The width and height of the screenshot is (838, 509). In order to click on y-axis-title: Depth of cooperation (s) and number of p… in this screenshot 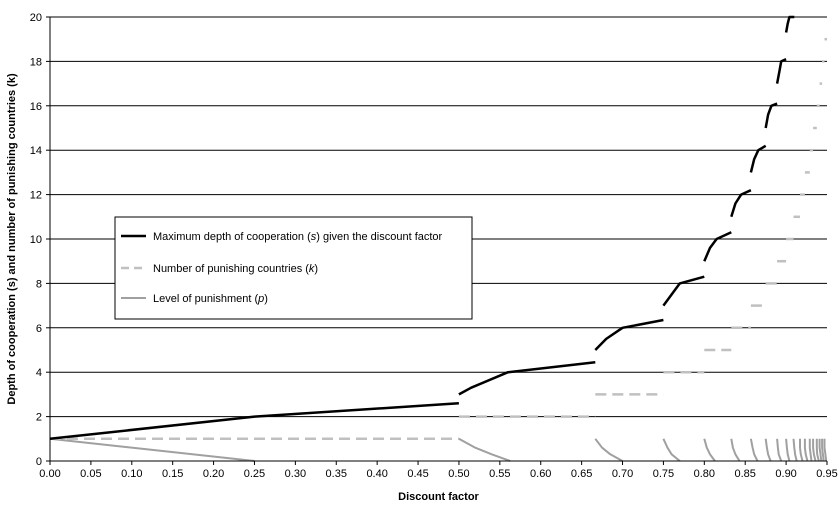, I will do `click(12, 239)`.